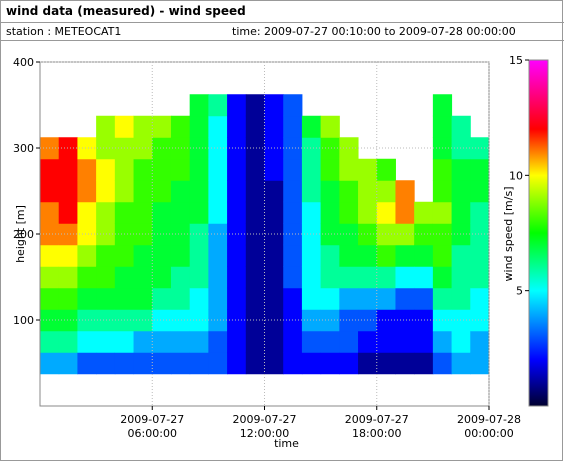 Image resolution: width=564 pixels, height=466 pixels. What do you see at coordinates (152, 426) in the screenshot?
I see `x-tick-label: 2009-07-27 06:00:00` at bounding box center [152, 426].